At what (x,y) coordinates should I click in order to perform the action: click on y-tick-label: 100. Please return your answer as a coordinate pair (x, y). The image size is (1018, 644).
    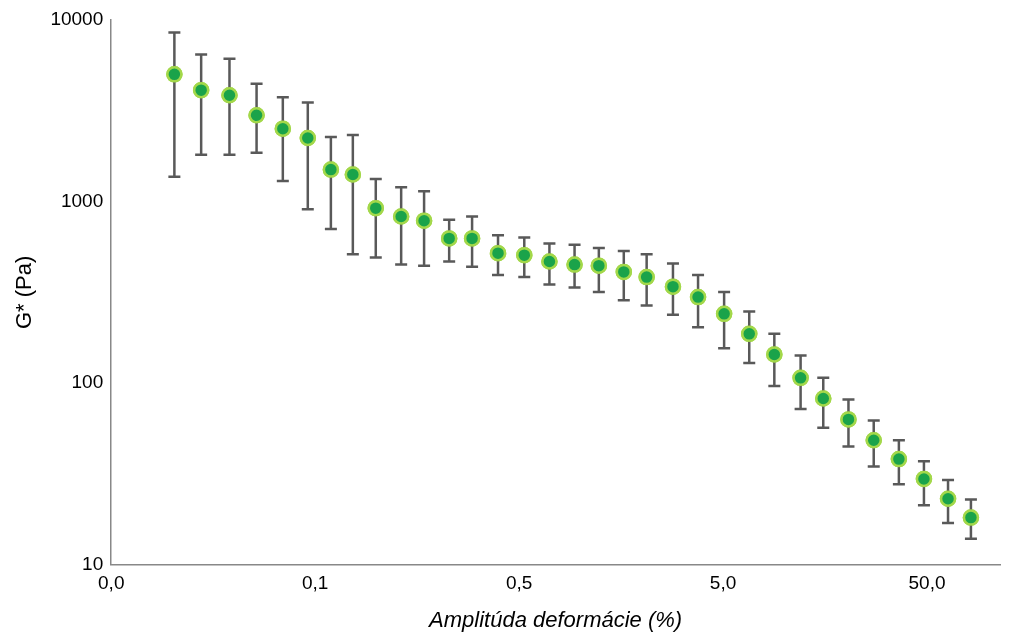
    Looking at the image, I should click on (87, 382).